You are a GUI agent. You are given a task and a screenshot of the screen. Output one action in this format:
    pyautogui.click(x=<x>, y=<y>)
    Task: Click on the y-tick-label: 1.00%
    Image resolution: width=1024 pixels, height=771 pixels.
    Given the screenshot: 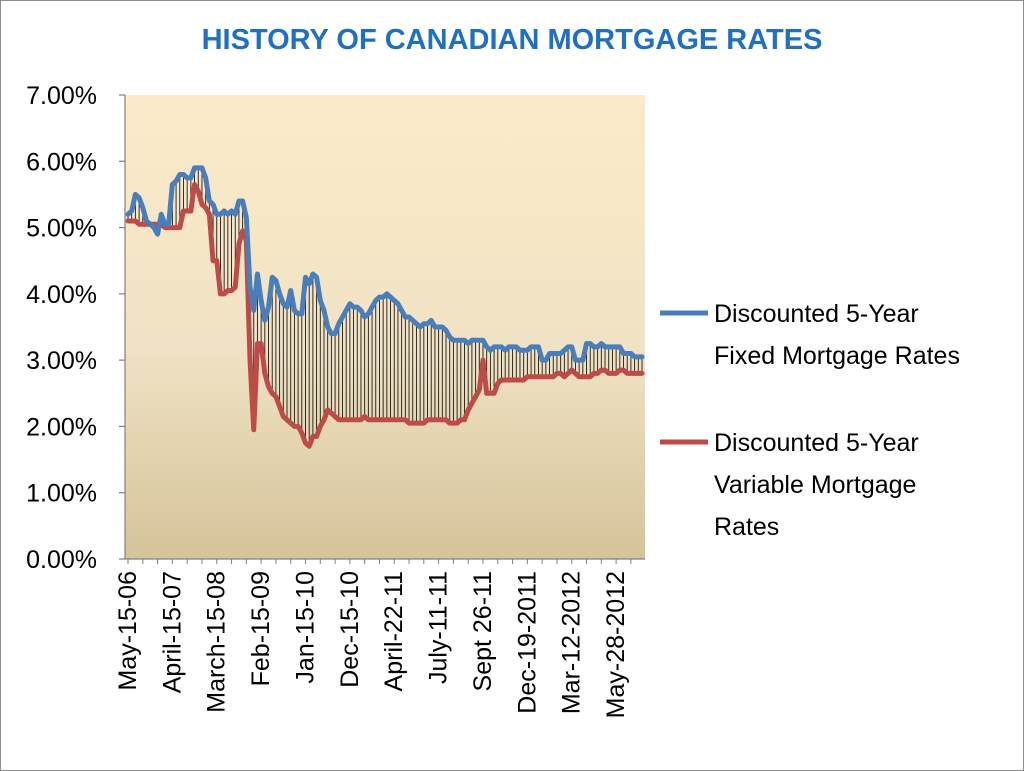 What is the action you would take?
    pyautogui.click(x=61, y=494)
    